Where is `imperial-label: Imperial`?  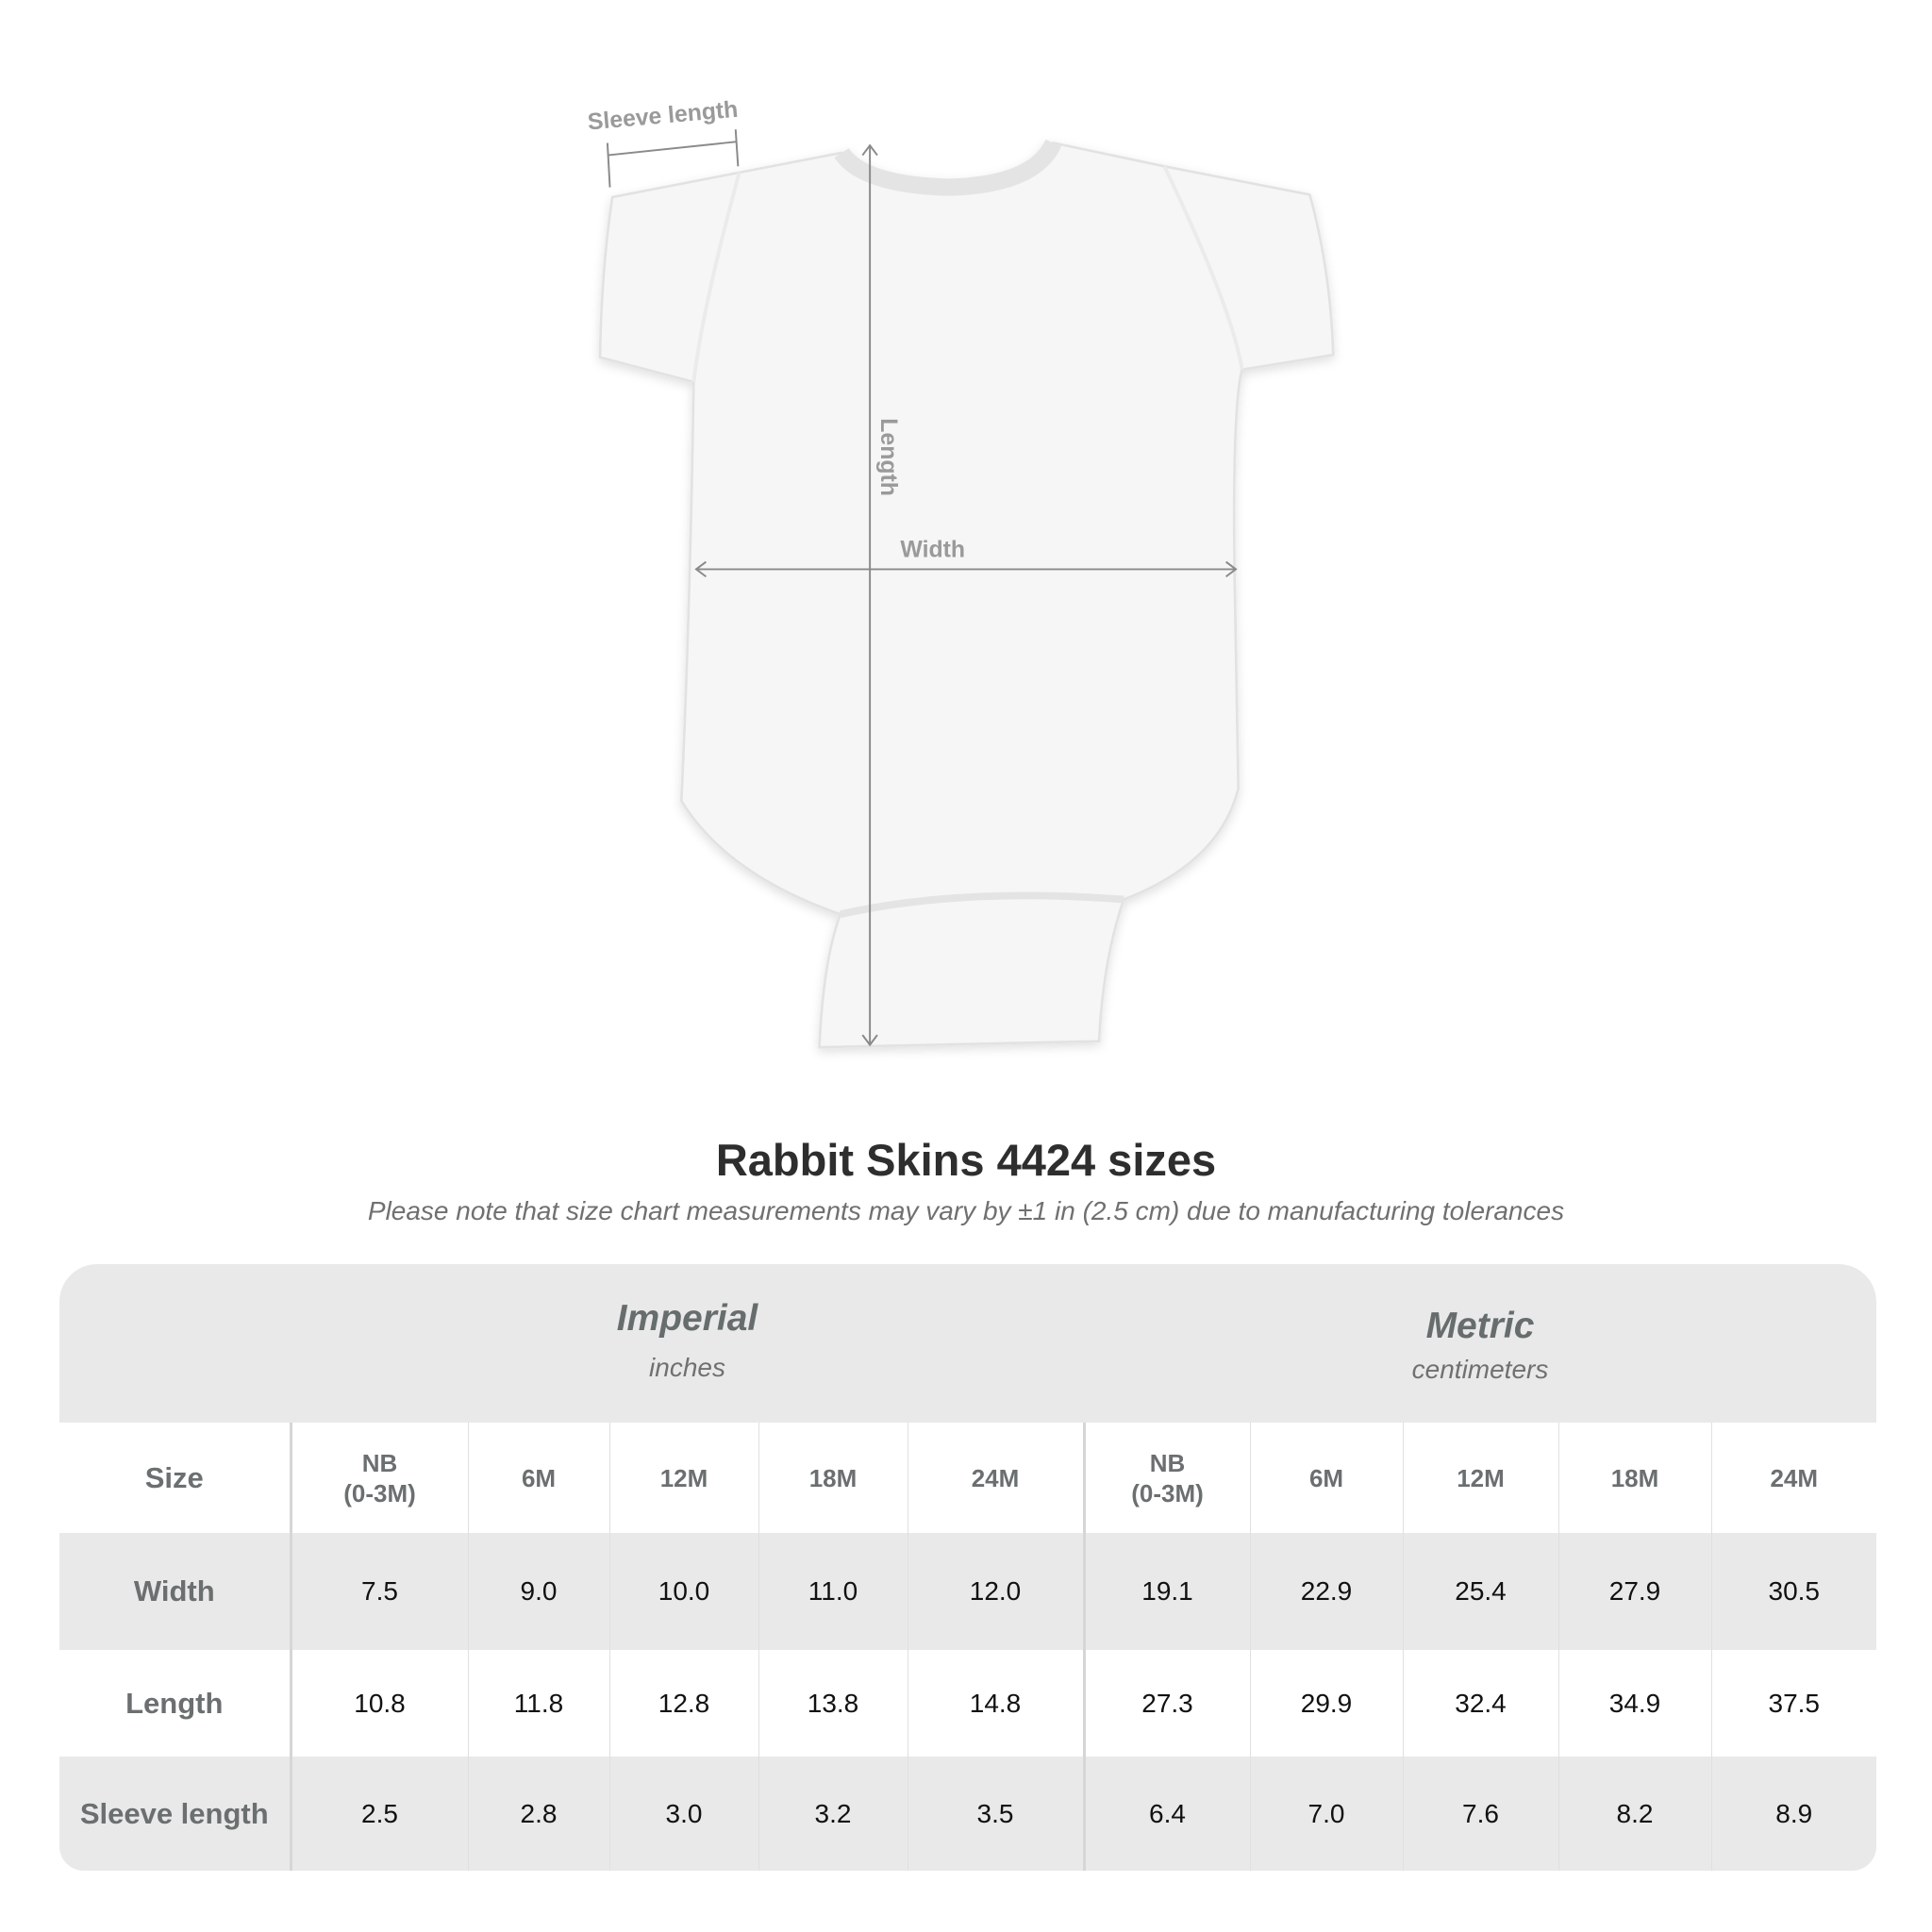 imperial-label: Imperial is located at coordinates (687, 1319).